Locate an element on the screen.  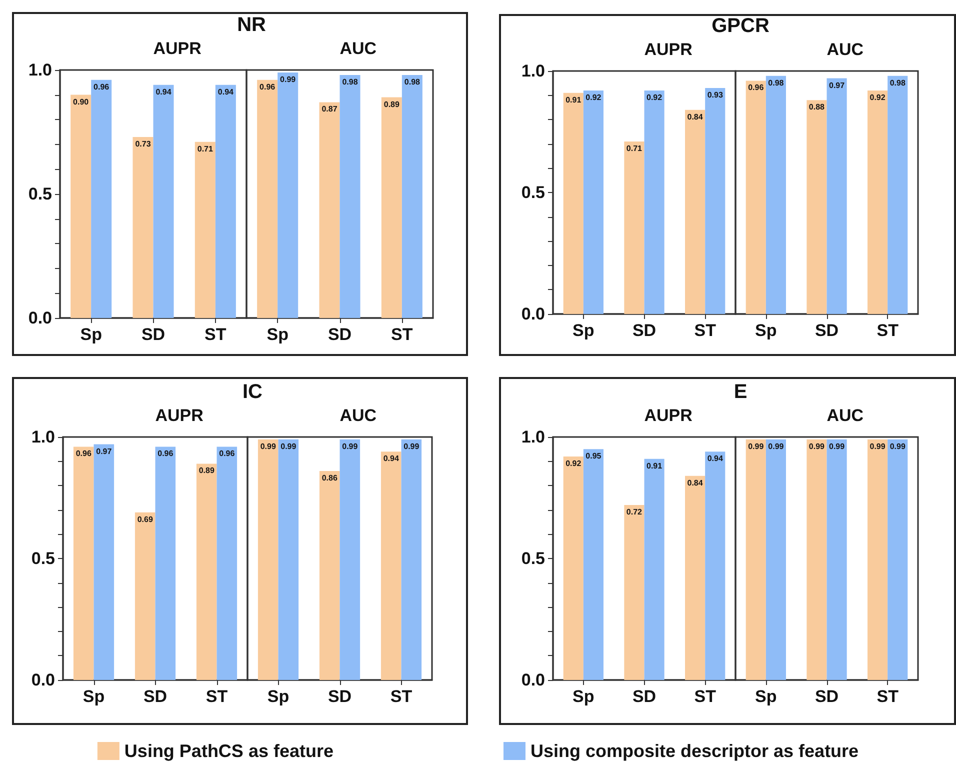
data-label: 0.90 is located at coordinates (81, 101).